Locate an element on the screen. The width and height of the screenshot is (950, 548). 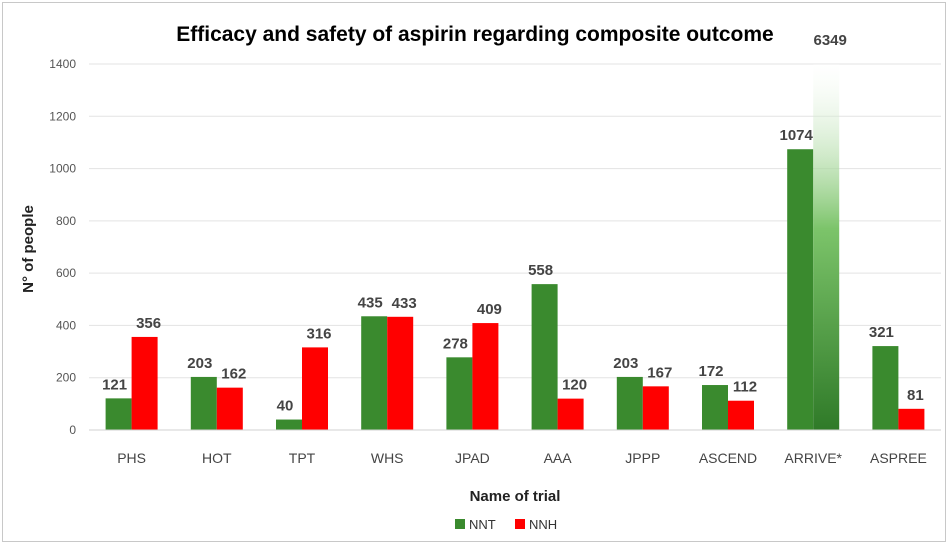
bar-nnt-jppp is located at coordinates (629, 403).